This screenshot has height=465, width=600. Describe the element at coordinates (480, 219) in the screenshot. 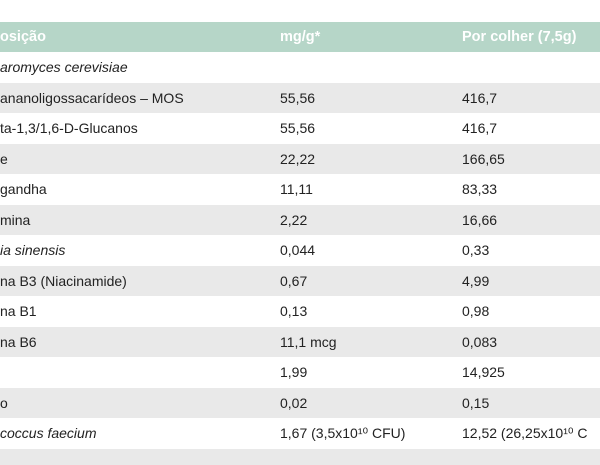

I see `row-per-scoop: 16,66` at that location.